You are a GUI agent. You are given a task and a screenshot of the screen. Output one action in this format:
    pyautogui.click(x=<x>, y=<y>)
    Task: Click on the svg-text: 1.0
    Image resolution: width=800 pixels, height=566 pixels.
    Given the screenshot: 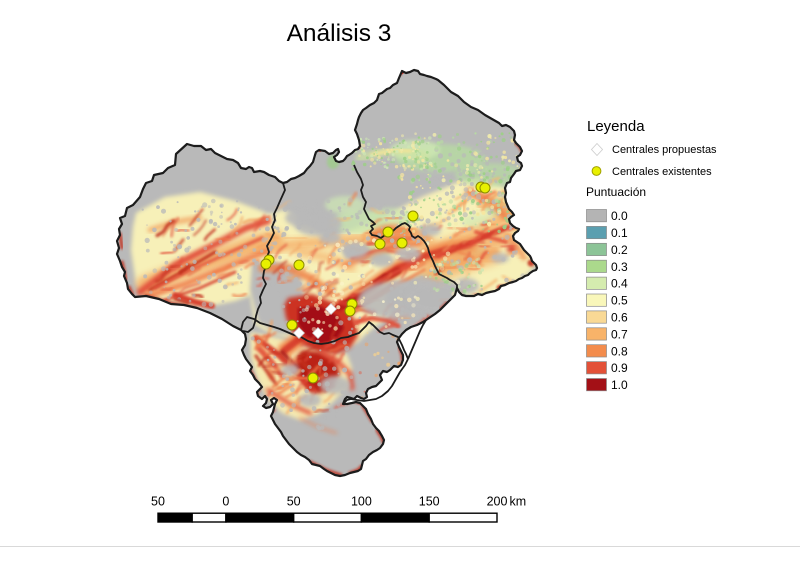 What is the action you would take?
    pyautogui.click(x=619, y=385)
    